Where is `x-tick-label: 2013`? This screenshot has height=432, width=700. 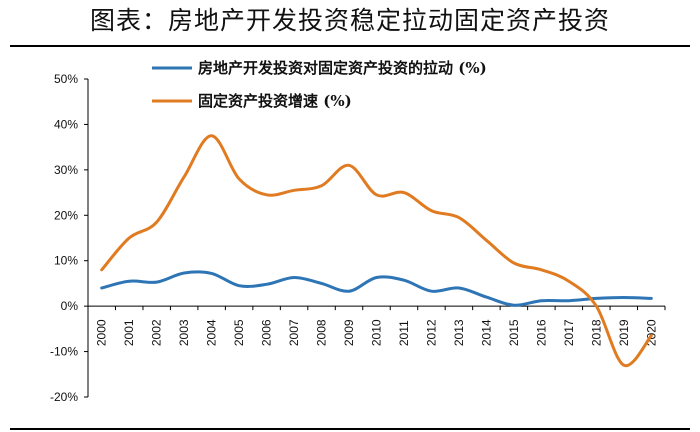
x-tick-label: 2013 is located at coordinates (459, 332).